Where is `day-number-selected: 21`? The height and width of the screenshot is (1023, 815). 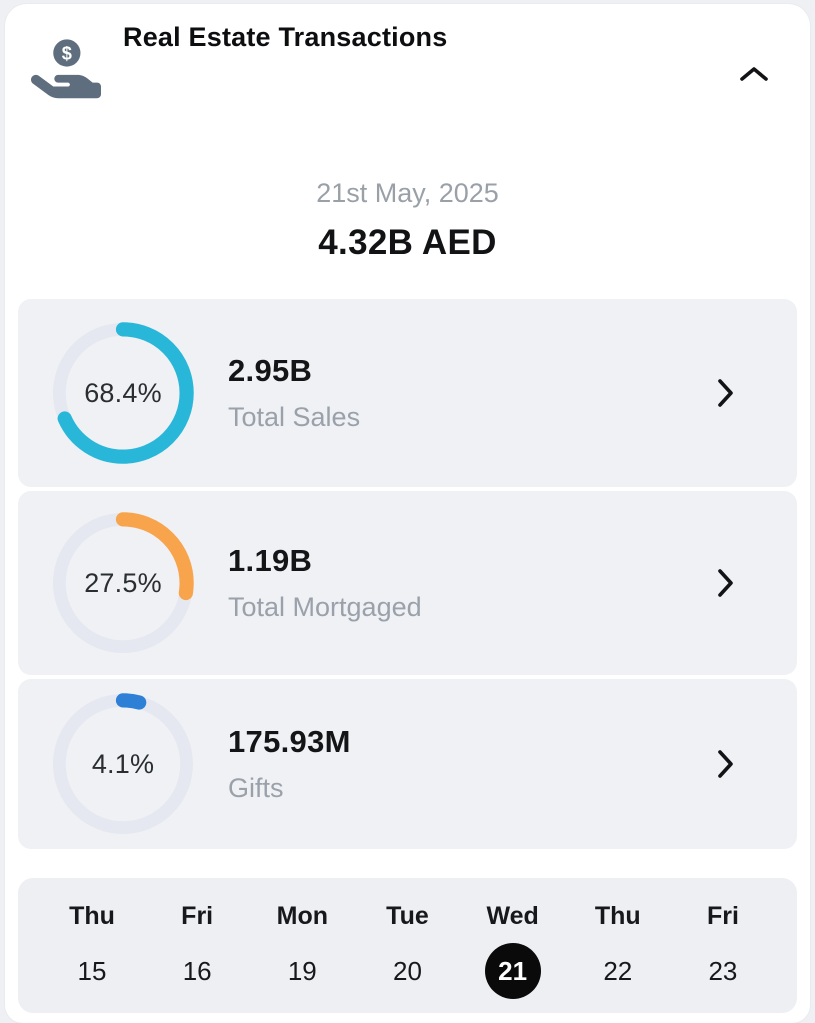
day-number-selected: 21 is located at coordinates (512, 971).